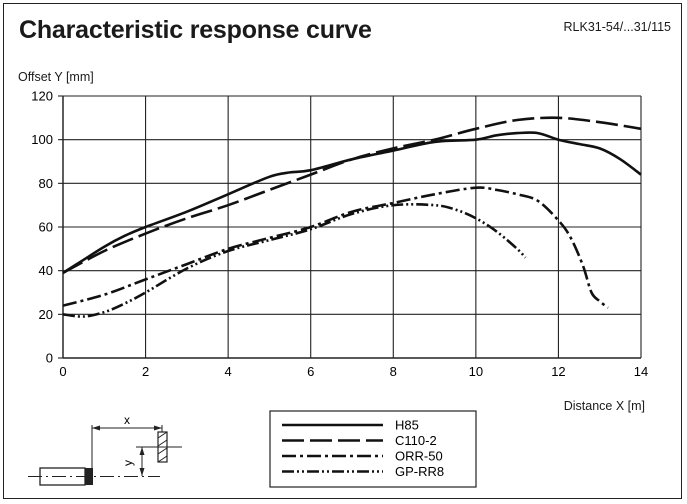 Image resolution: width=687 pixels, height=504 pixels. Describe the element at coordinates (62, 371) in the screenshot. I see `x-tick-label: 0` at that location.